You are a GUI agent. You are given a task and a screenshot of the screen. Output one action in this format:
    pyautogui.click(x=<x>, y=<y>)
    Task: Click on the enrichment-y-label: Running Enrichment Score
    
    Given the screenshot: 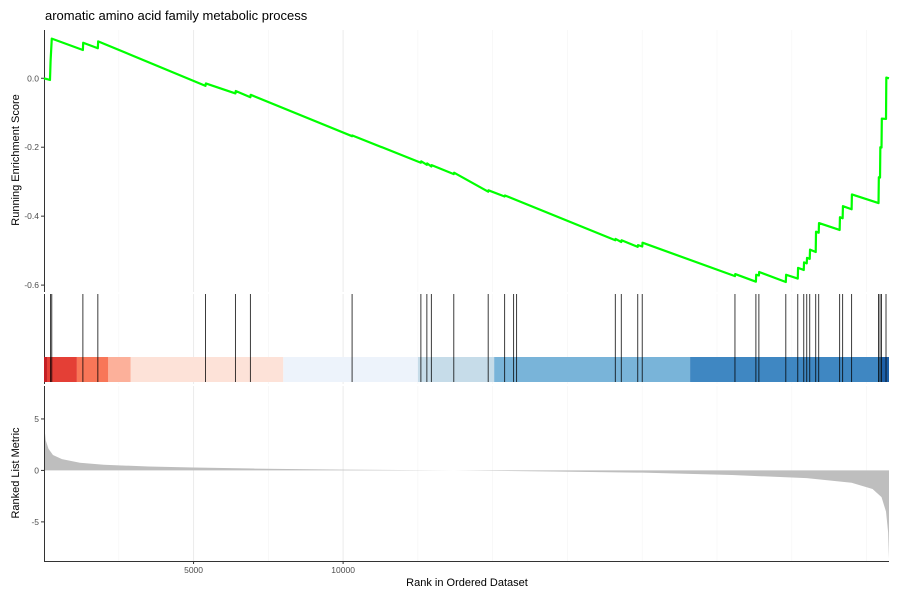 What is the action you would take?
    pyautogui.click(x=16, y=159)
    